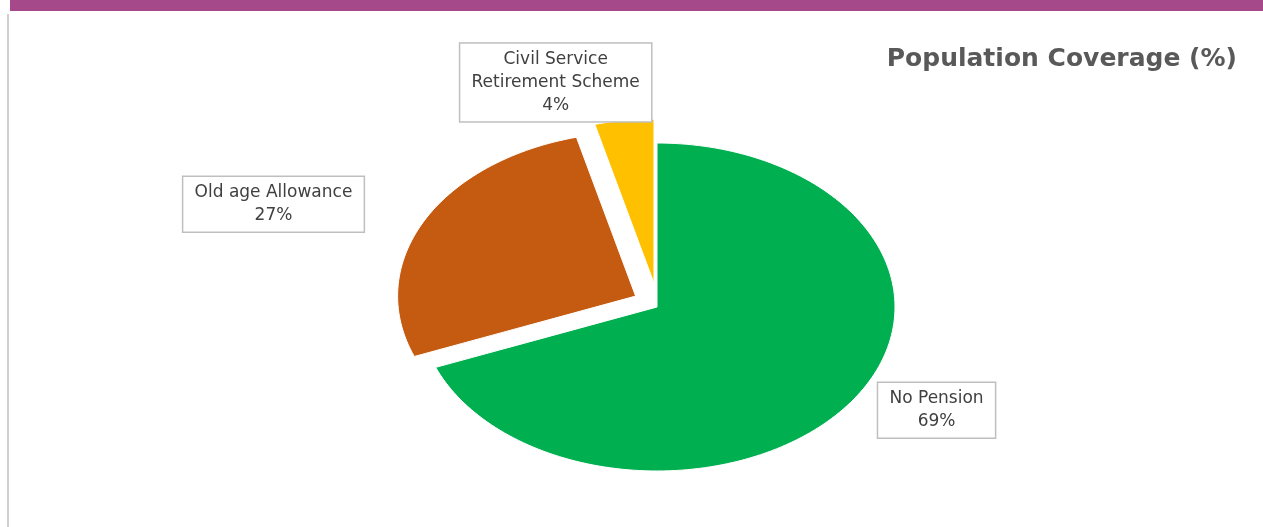 Image resolution: width=1263 pixels, height=527 pixels. What do you see at coordinates (556, 103) in the screenshot?
I see `data-label: 4%` at bounding box center [556, 103].